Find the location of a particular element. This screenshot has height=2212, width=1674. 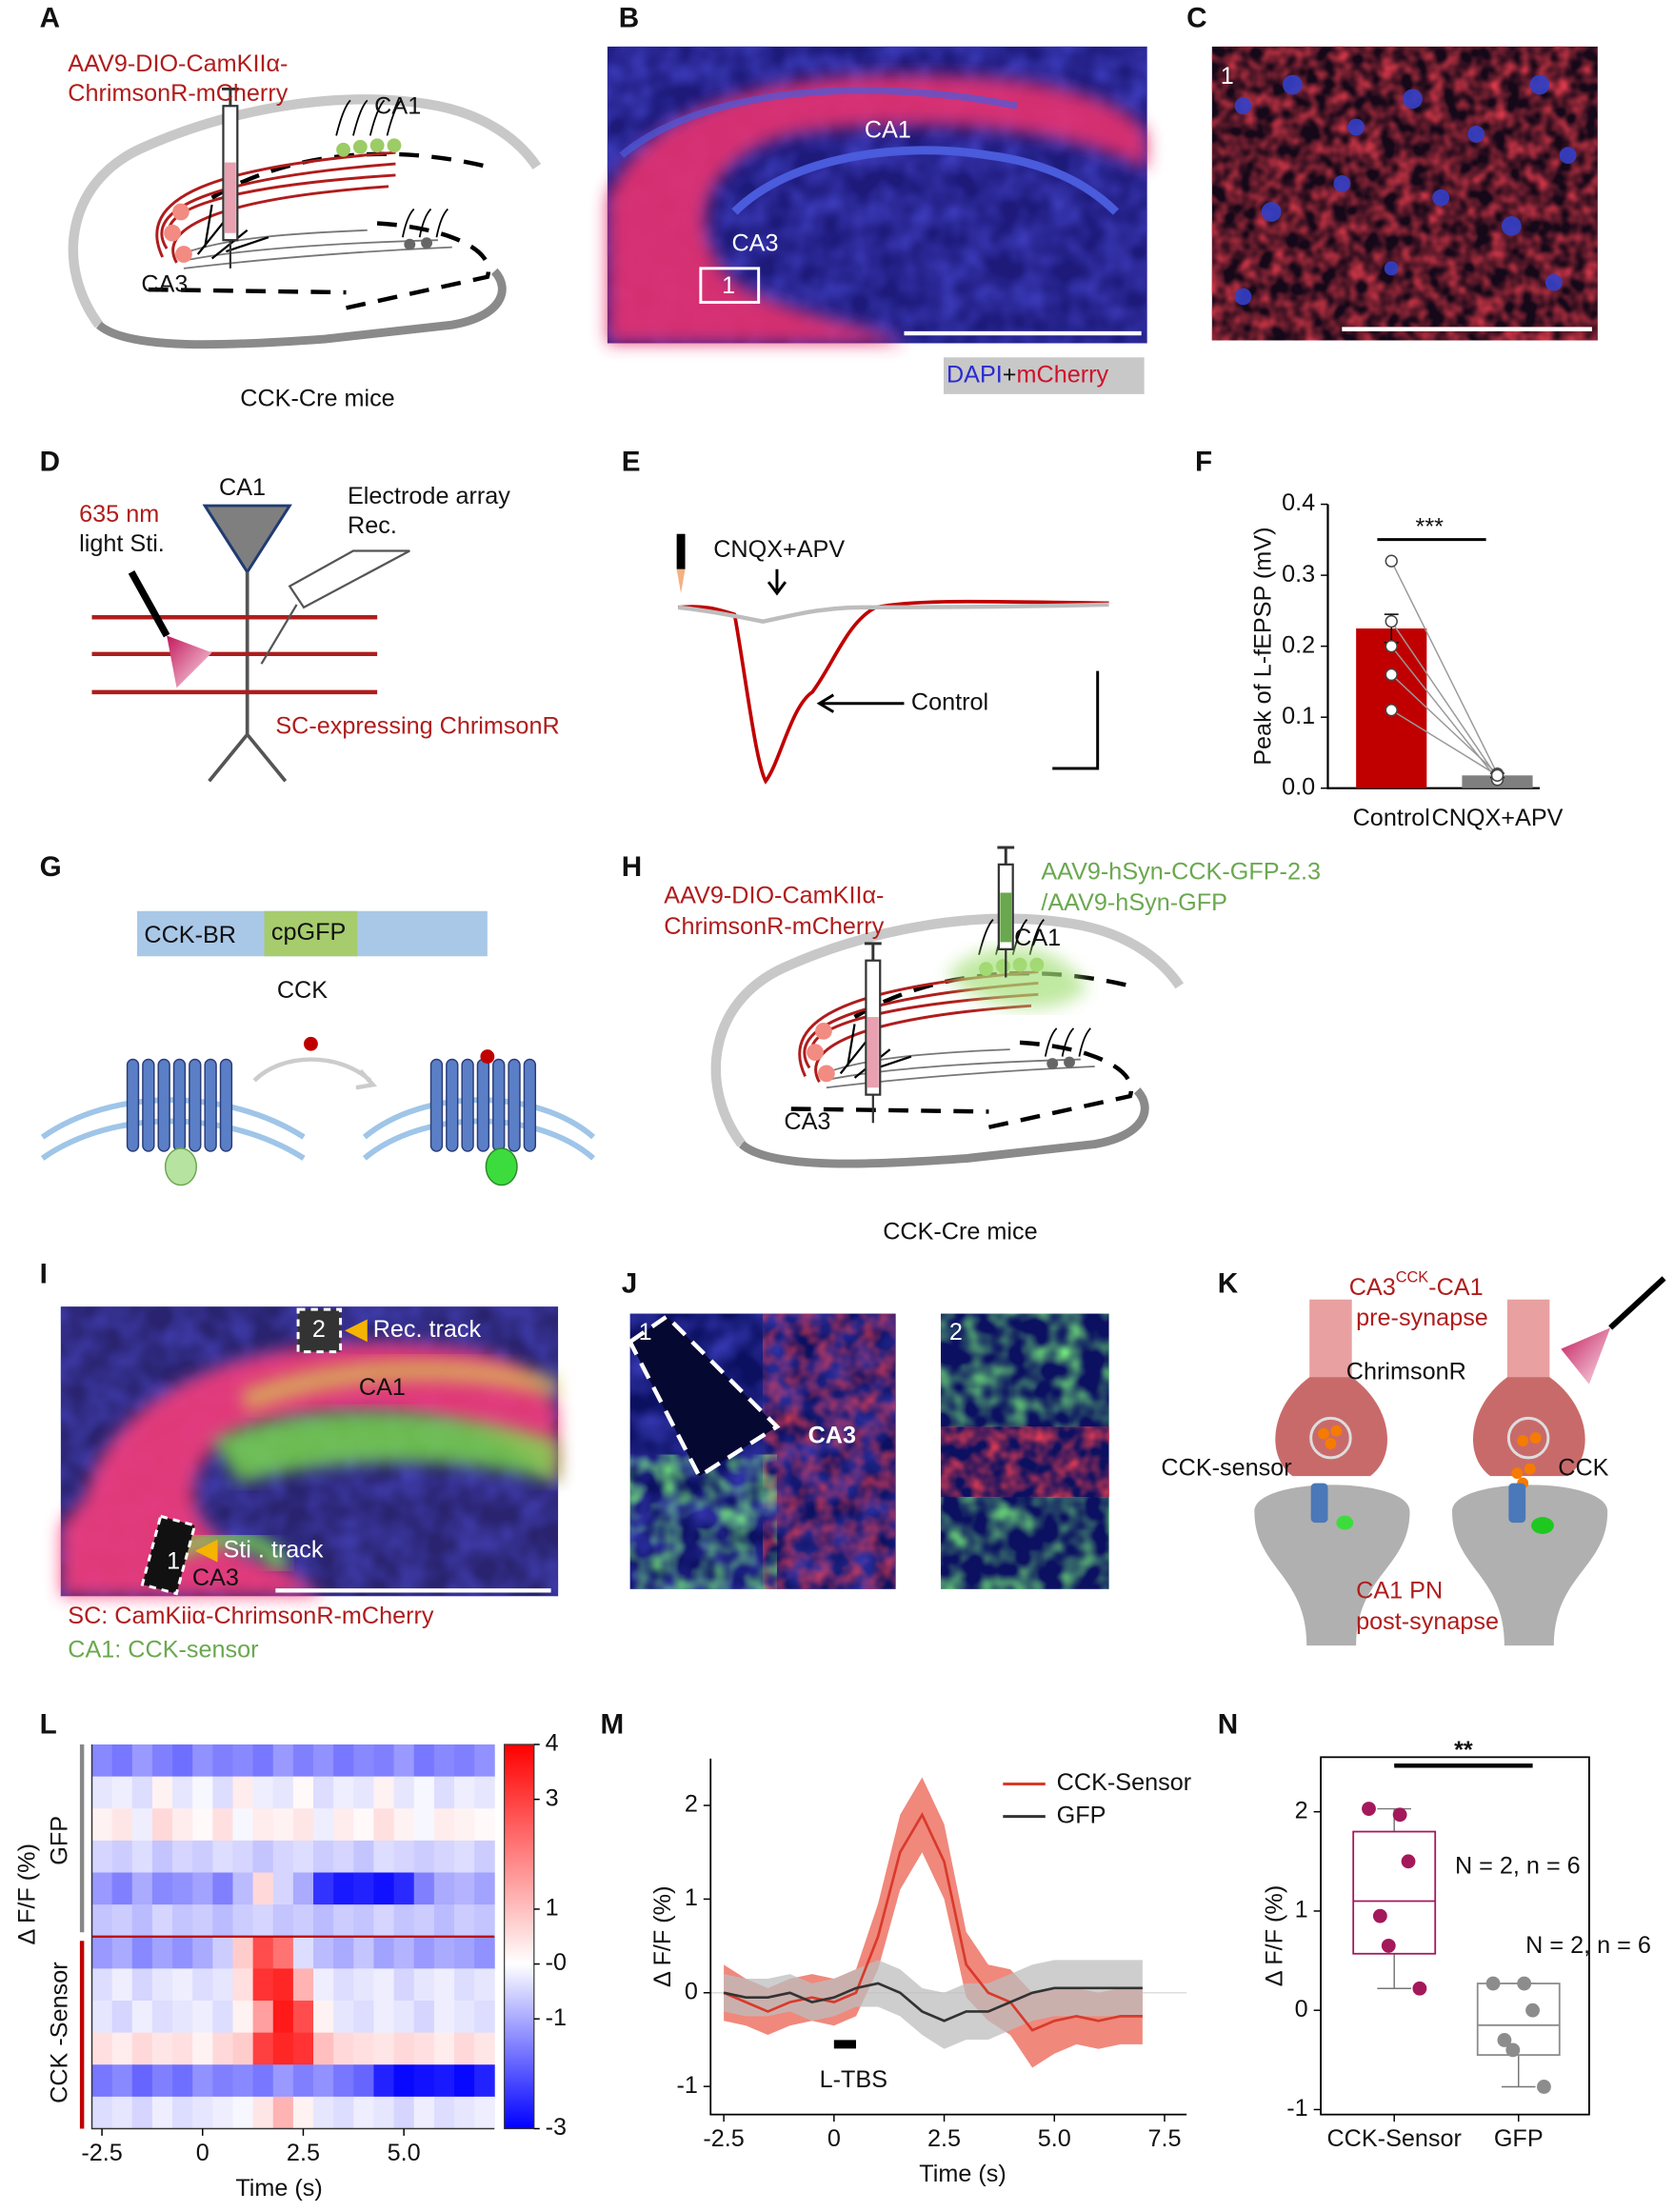

pathway-label: SC-expressing ChrimsonR is located at coordinates (417, 726).